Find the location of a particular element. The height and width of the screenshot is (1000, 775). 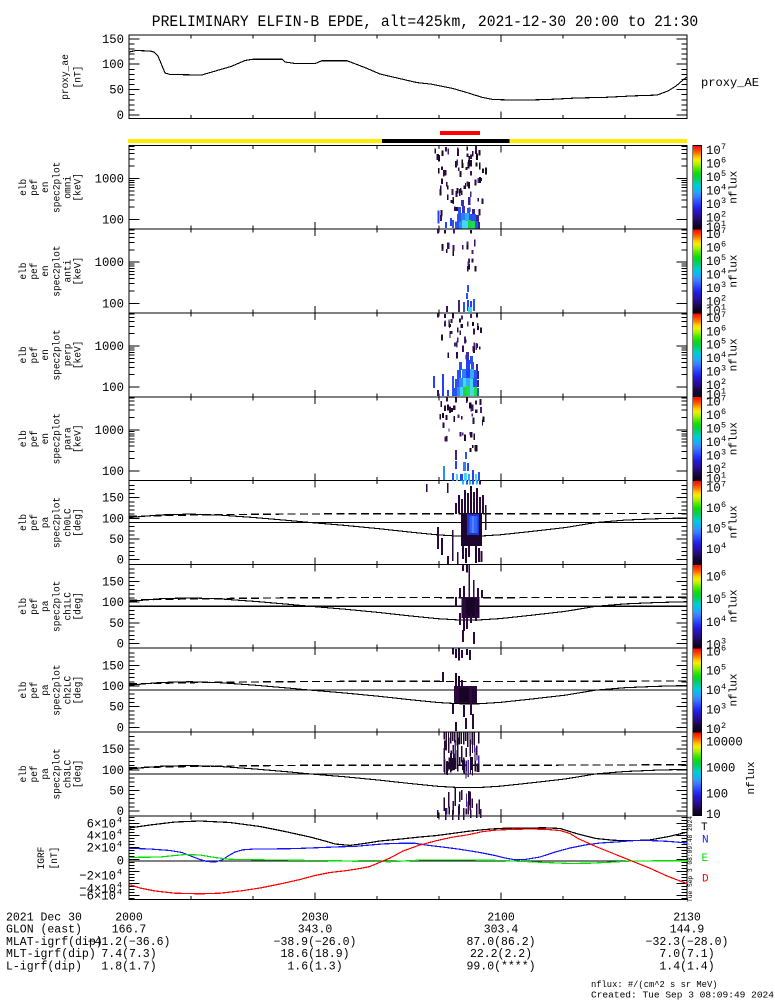

svg-text: E is located at coordinates (705, 859).